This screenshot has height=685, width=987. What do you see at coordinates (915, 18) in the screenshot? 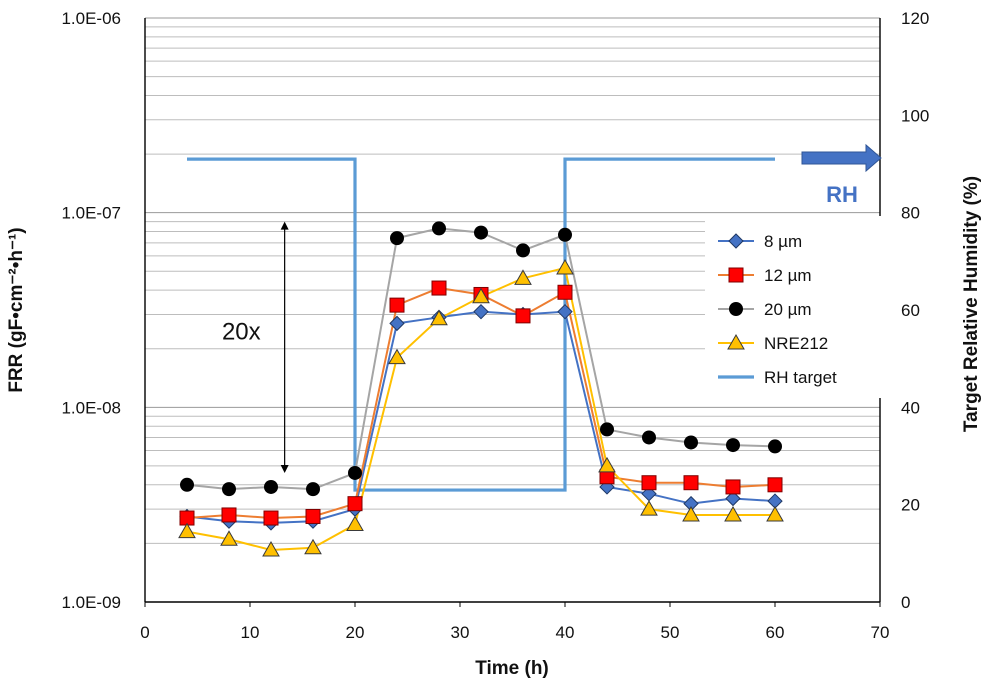
I see `y2-tick-label: 120` at bounding box center [915, 18].